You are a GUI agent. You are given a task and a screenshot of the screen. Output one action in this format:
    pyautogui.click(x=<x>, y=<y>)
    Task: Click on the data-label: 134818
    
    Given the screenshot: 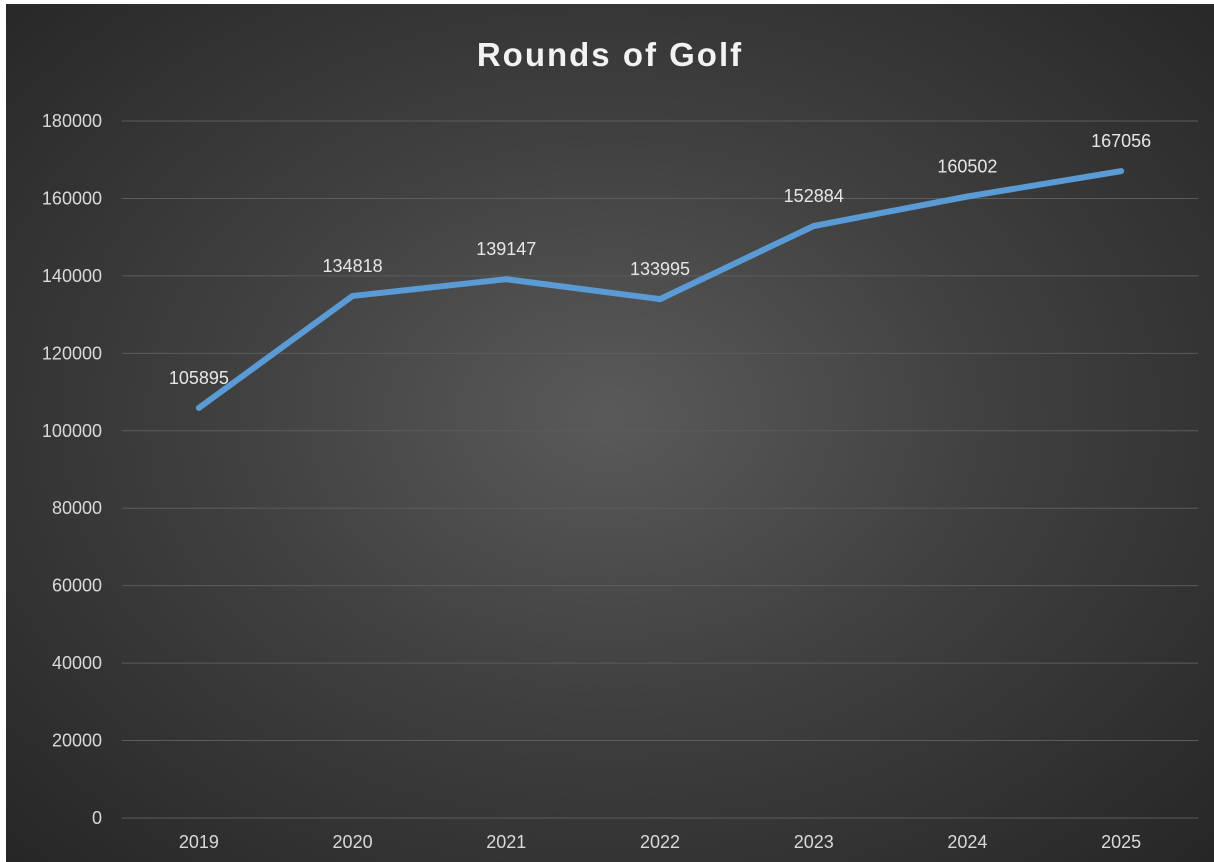 What is the action you would take?
    pyautogui.click(x=353, y=266)
    